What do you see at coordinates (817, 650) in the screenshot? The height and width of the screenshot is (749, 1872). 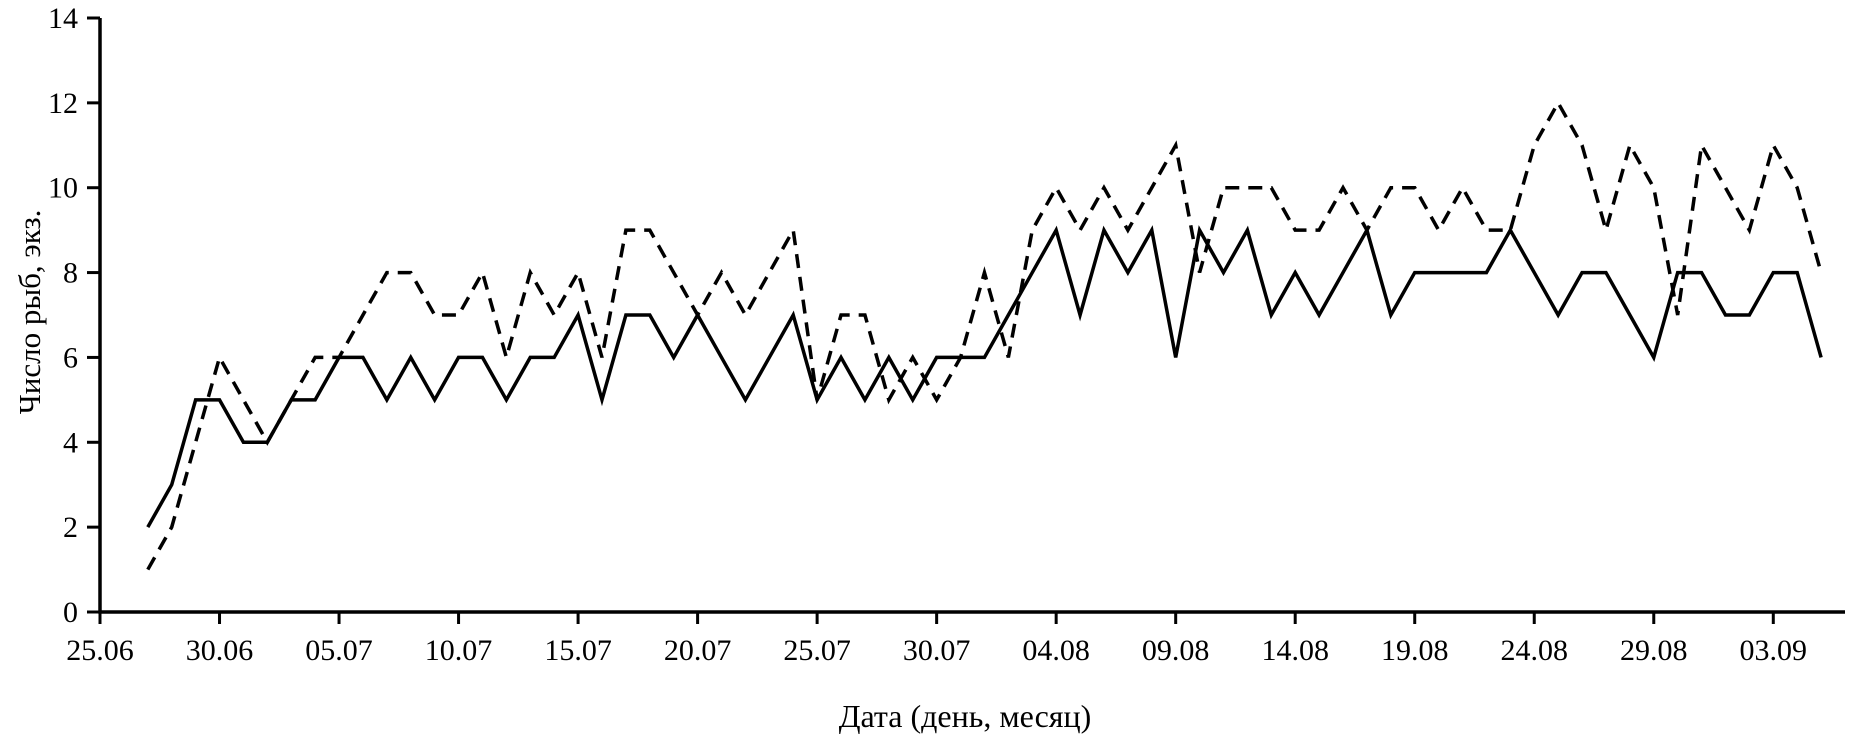 I see `x-tick-label: 25.07` at bounding box center [817, 650].